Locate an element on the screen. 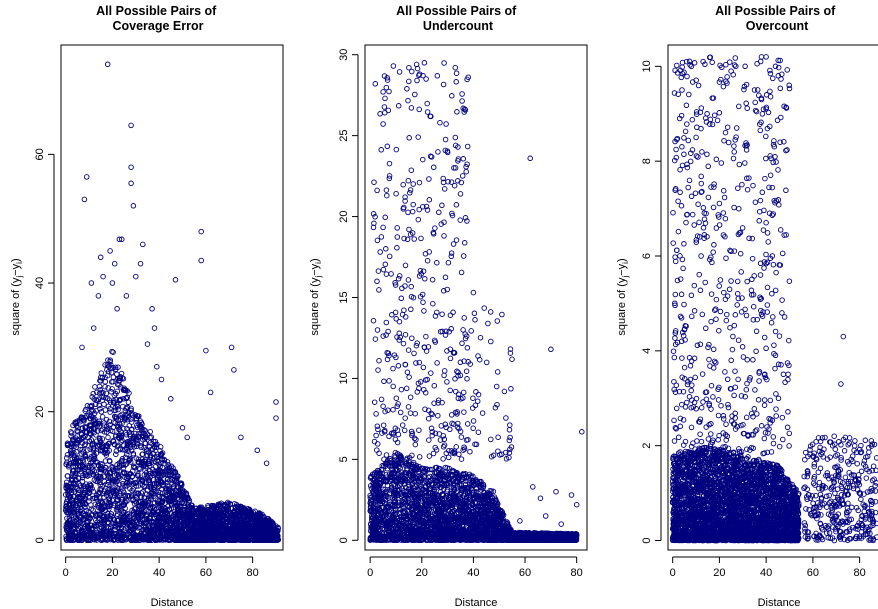 The height and width of the screenshot is (609, 878). chart-title: All Possible Pairs of Undercount is located at coordinates (458, 18).